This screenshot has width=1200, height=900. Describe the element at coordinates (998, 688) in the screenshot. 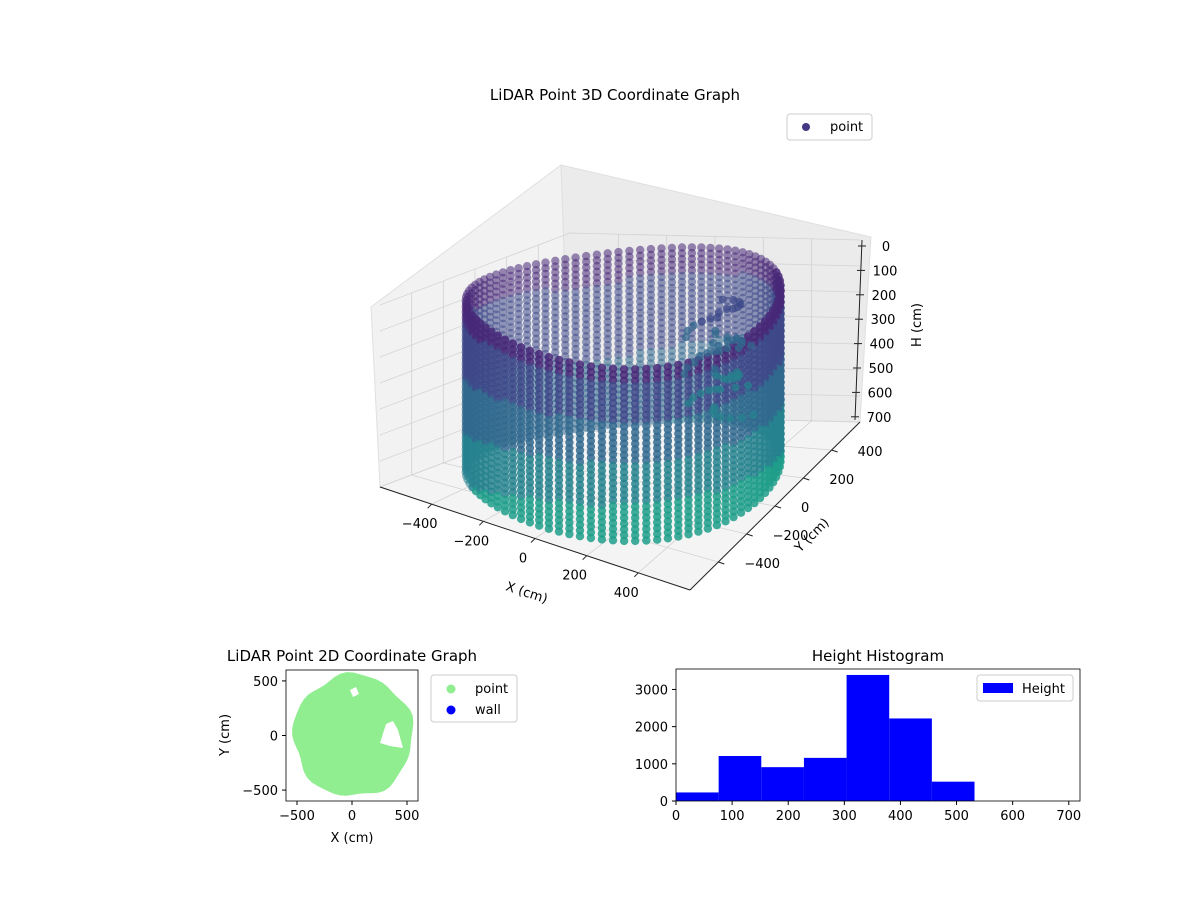

I see `legend-histogram-swatch` at that location.